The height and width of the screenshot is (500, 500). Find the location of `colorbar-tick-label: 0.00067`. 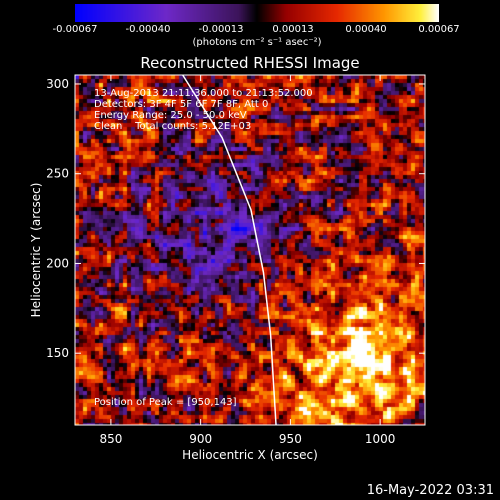

colorbar-tick-label: 0.00067 is located at coordinates (439, 29).